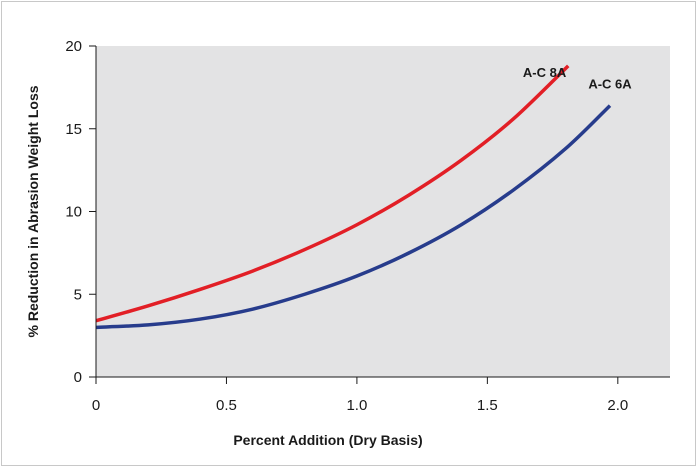  What do you see at coordinates (226, 405) in the screenshot?
I see `x-tick-label: 0.5` at bounding box center [226, 405].